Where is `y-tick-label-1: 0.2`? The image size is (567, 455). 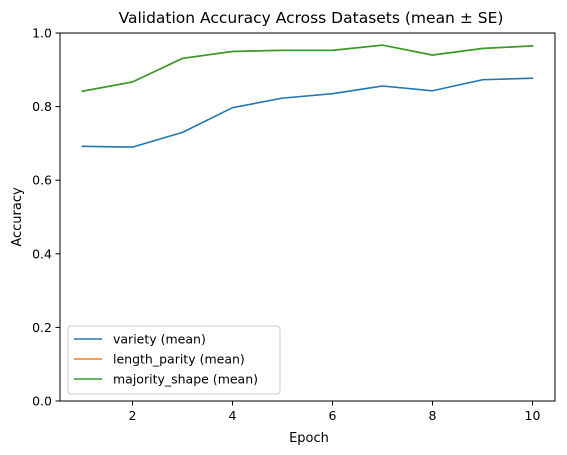 y-tick-label-1: 0.2 is located at coordinates (42, 327).